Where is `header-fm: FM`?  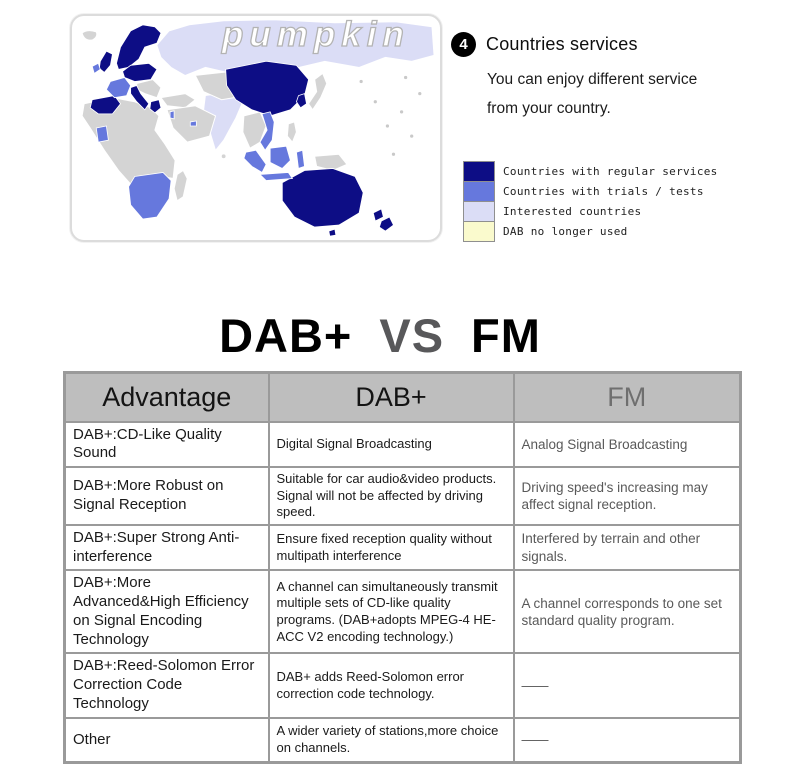 header-fm: FM is located at coordinates (627, 397).